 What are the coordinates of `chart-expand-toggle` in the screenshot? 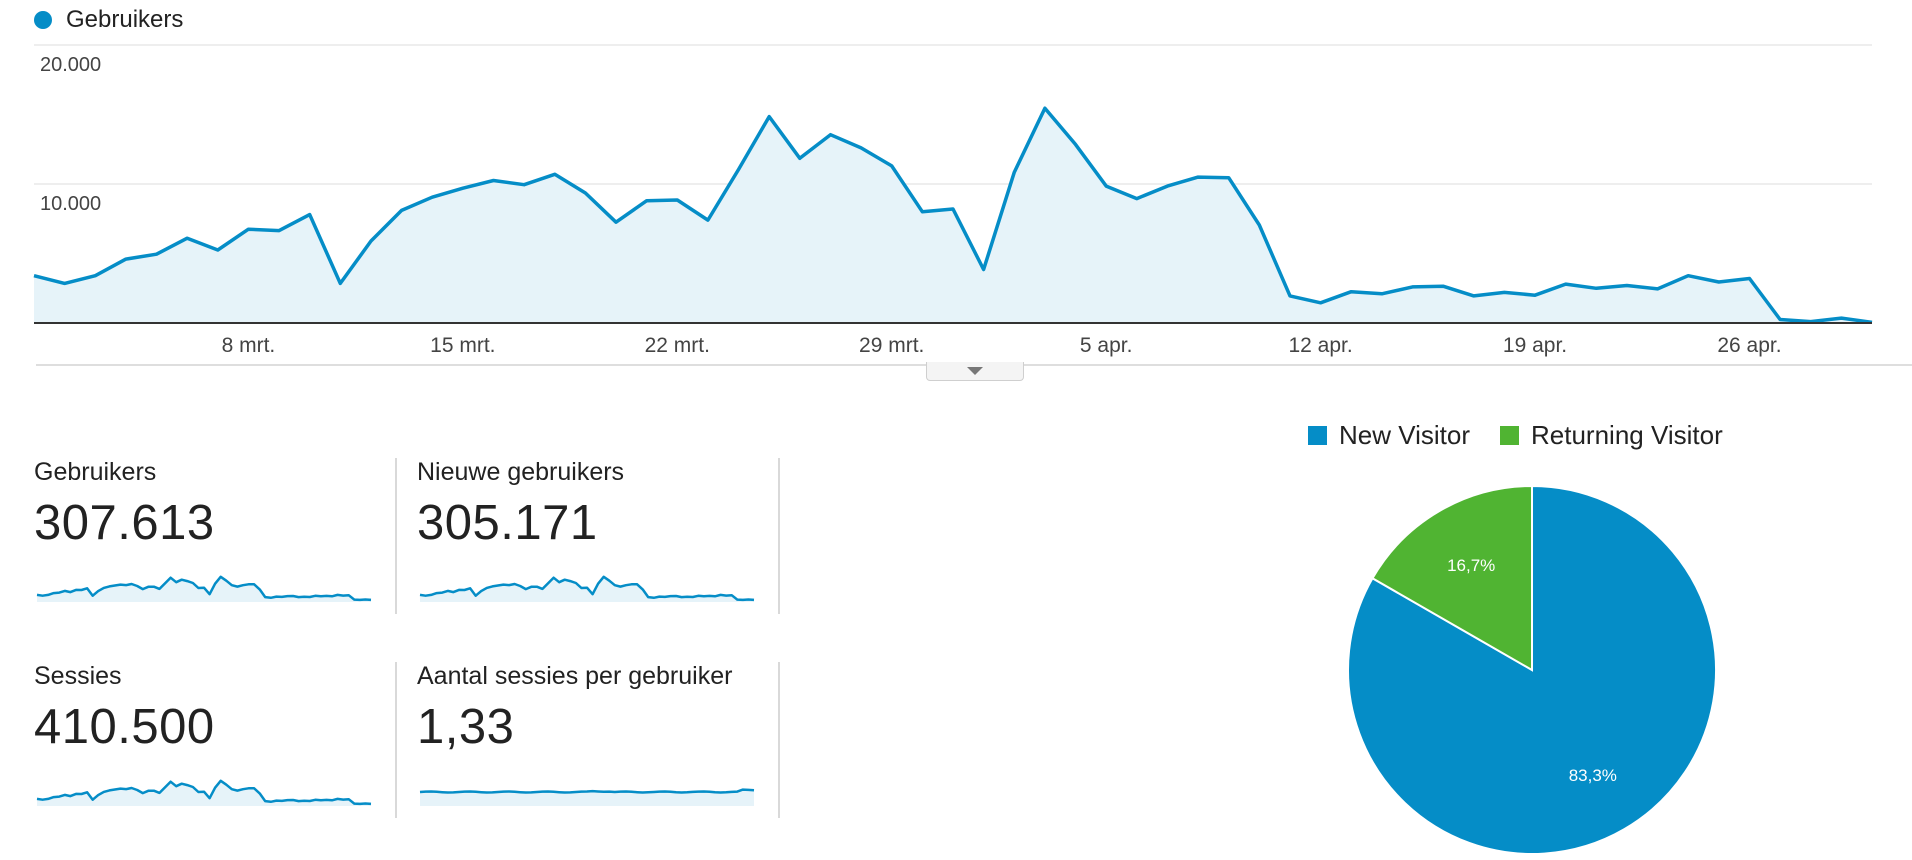 It's located at (975, 371).